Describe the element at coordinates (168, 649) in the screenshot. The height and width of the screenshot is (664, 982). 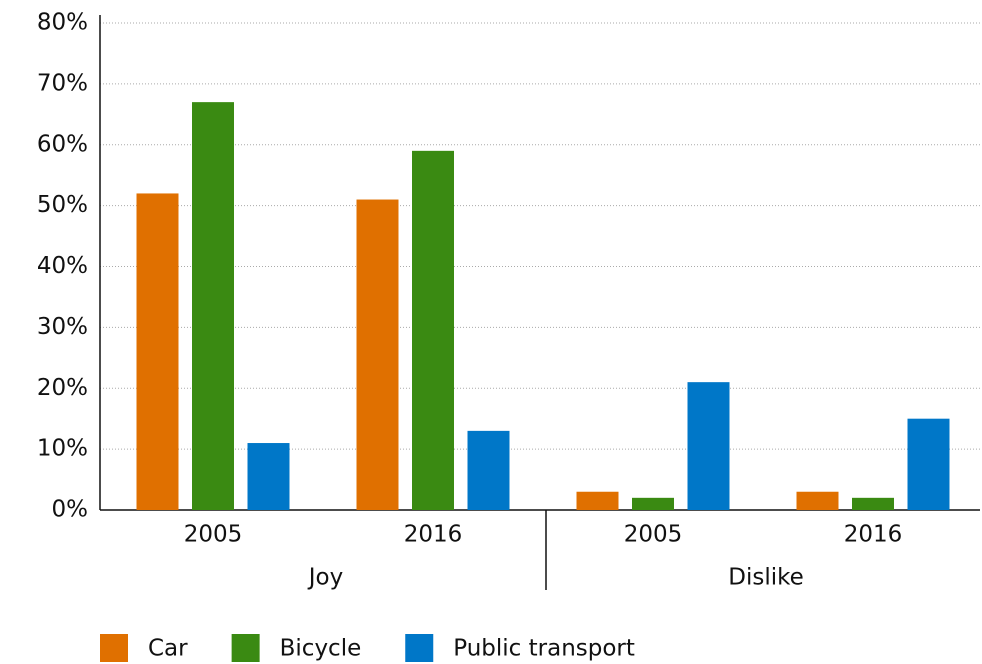
I see `legend-label: Car` at that location.